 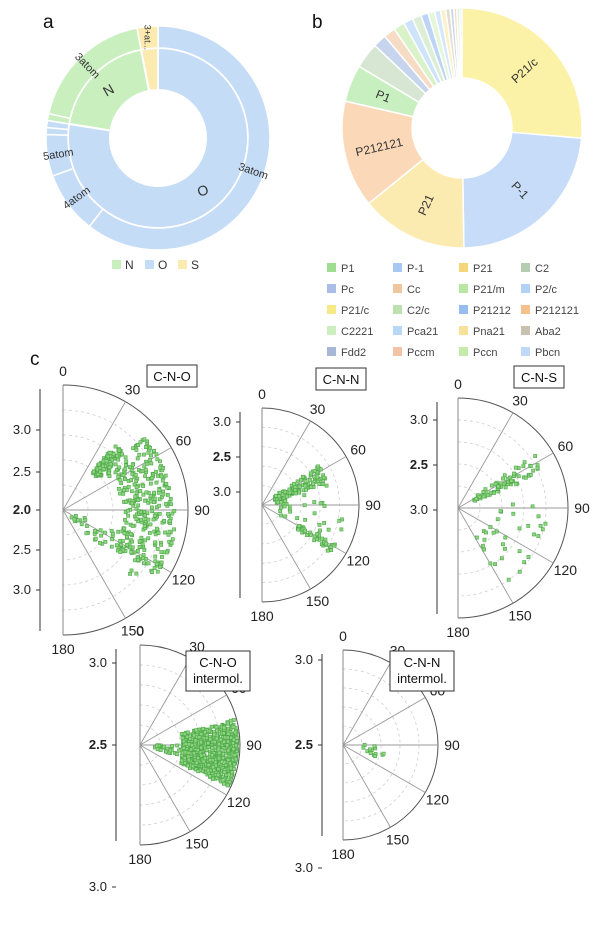 I want to click on legend-label-s: S, so click(x=195, y=265).